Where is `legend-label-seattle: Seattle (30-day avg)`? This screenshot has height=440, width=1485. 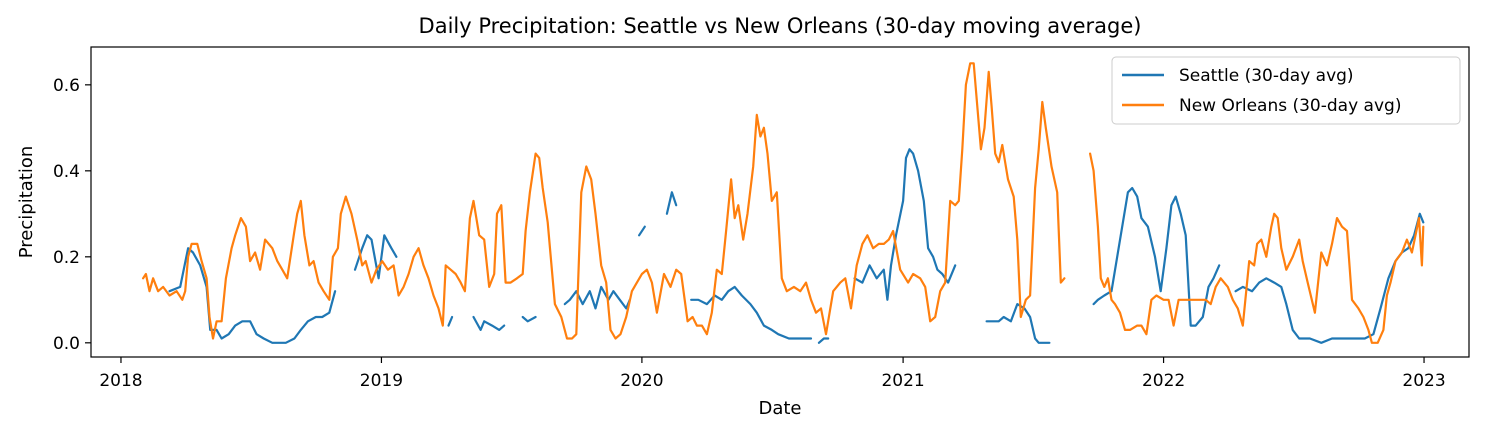 legend-label-seattle: Seattle (30-day avg) is located at coordinates (1266, 76).